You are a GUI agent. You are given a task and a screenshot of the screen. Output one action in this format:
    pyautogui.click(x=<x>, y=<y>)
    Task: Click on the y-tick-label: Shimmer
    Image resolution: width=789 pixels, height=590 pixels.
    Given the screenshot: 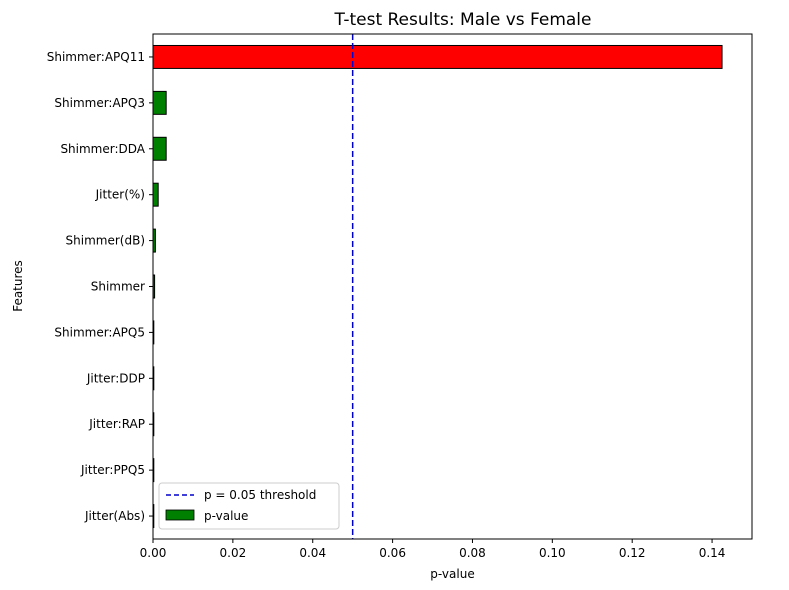 What is the action you would take?
    pyautogui.click(x=118, y=287)
    